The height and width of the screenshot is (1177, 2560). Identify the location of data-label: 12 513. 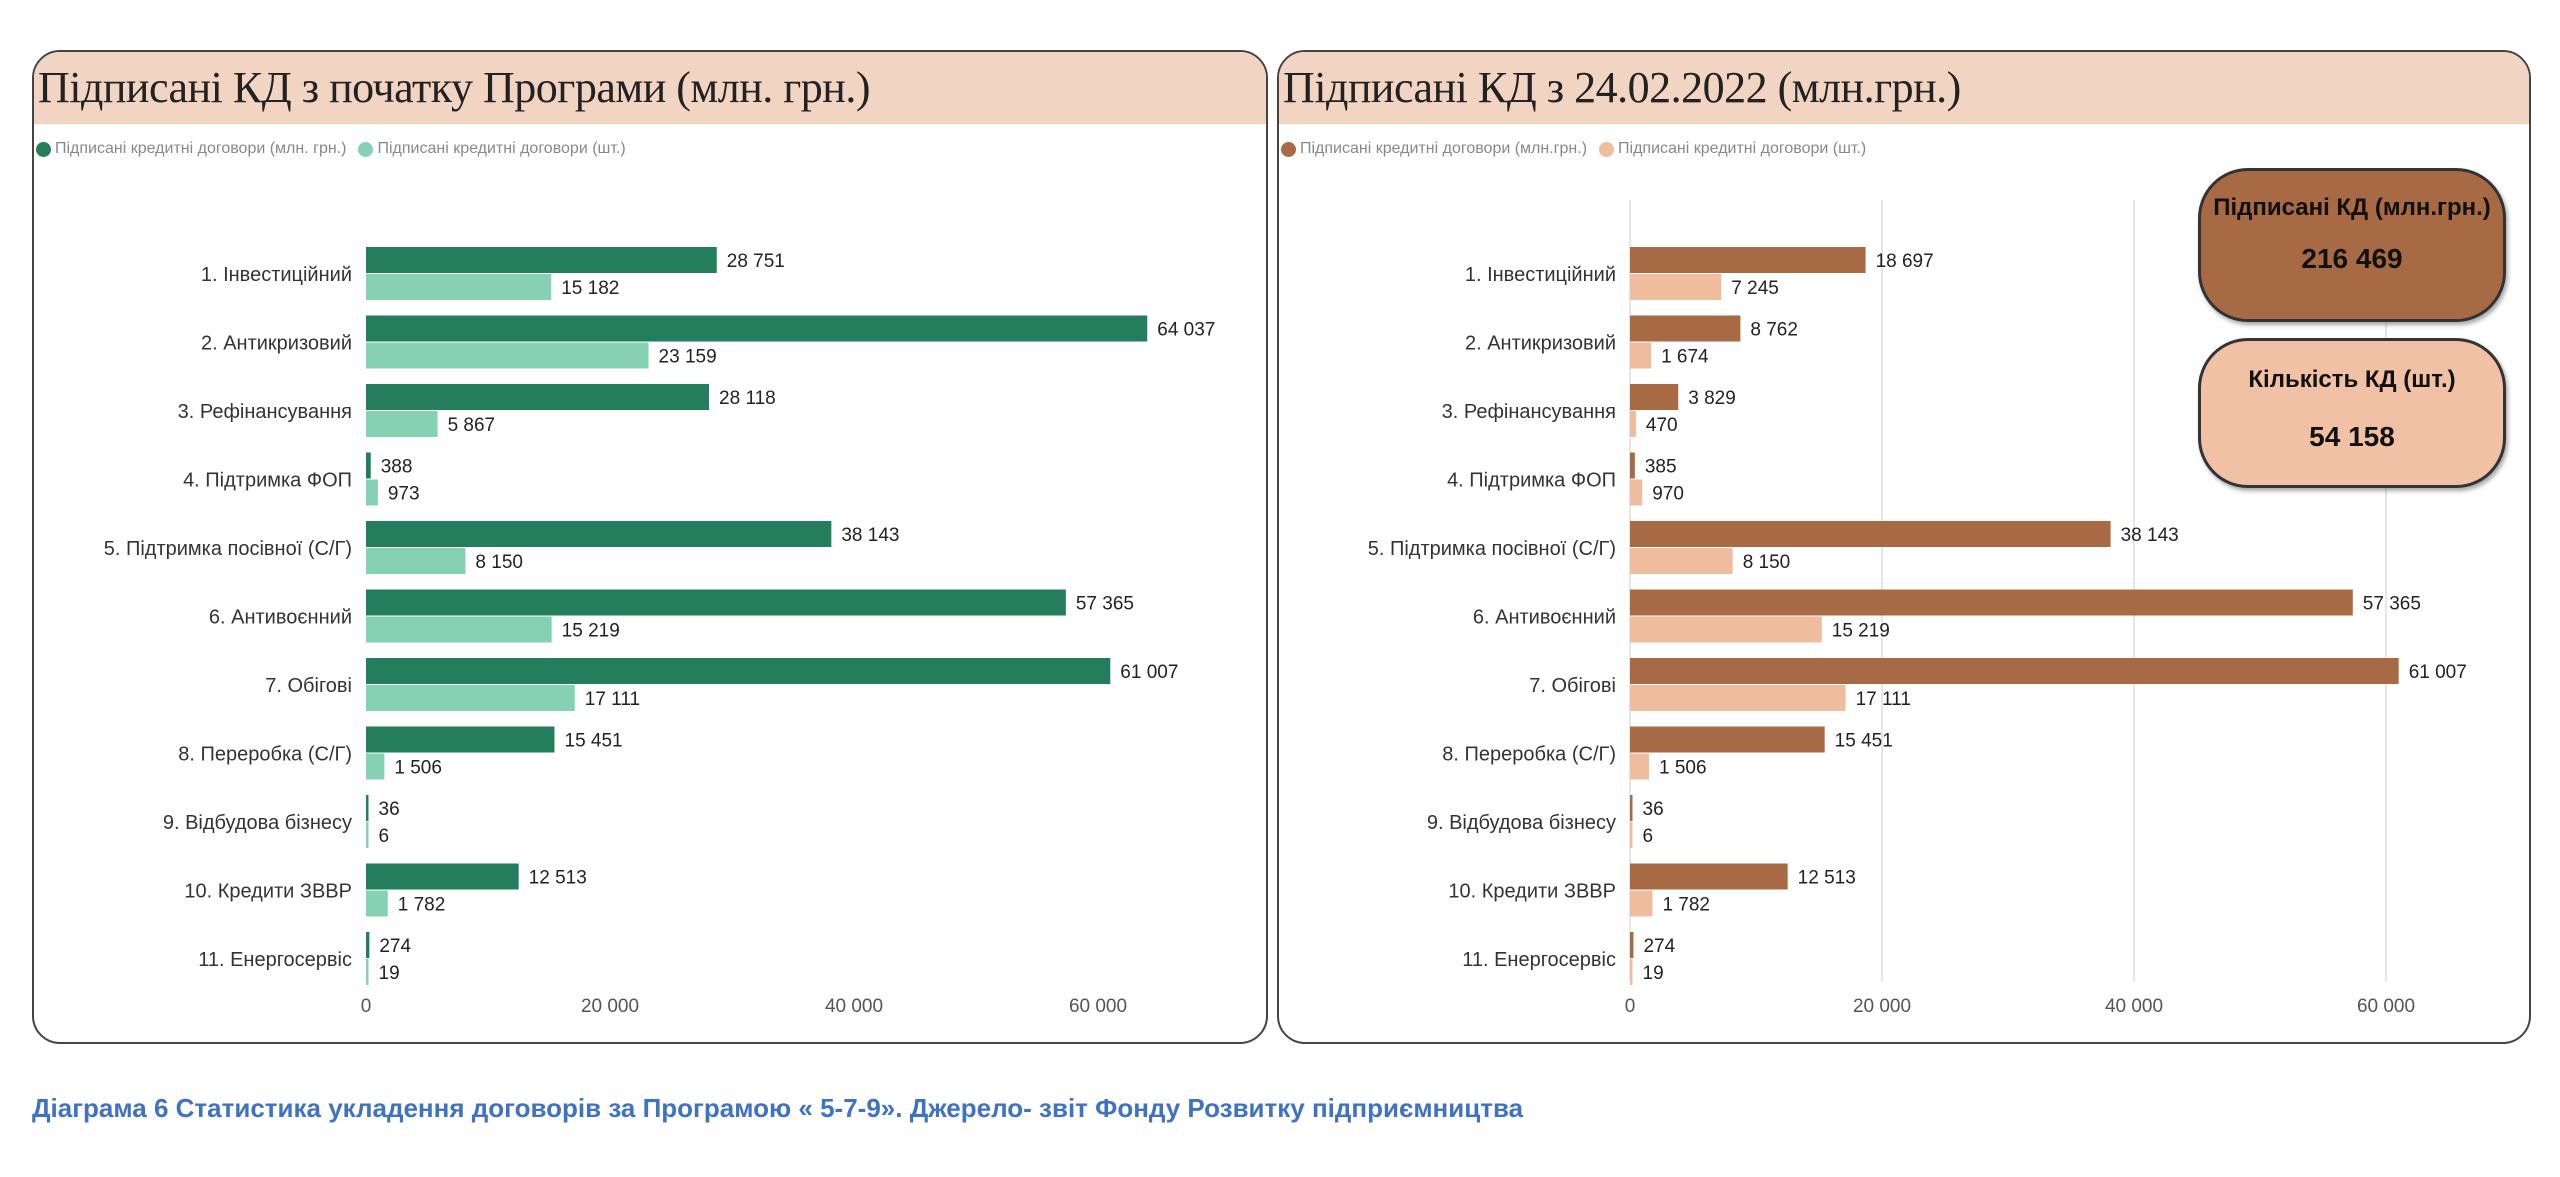
(1827, 878).